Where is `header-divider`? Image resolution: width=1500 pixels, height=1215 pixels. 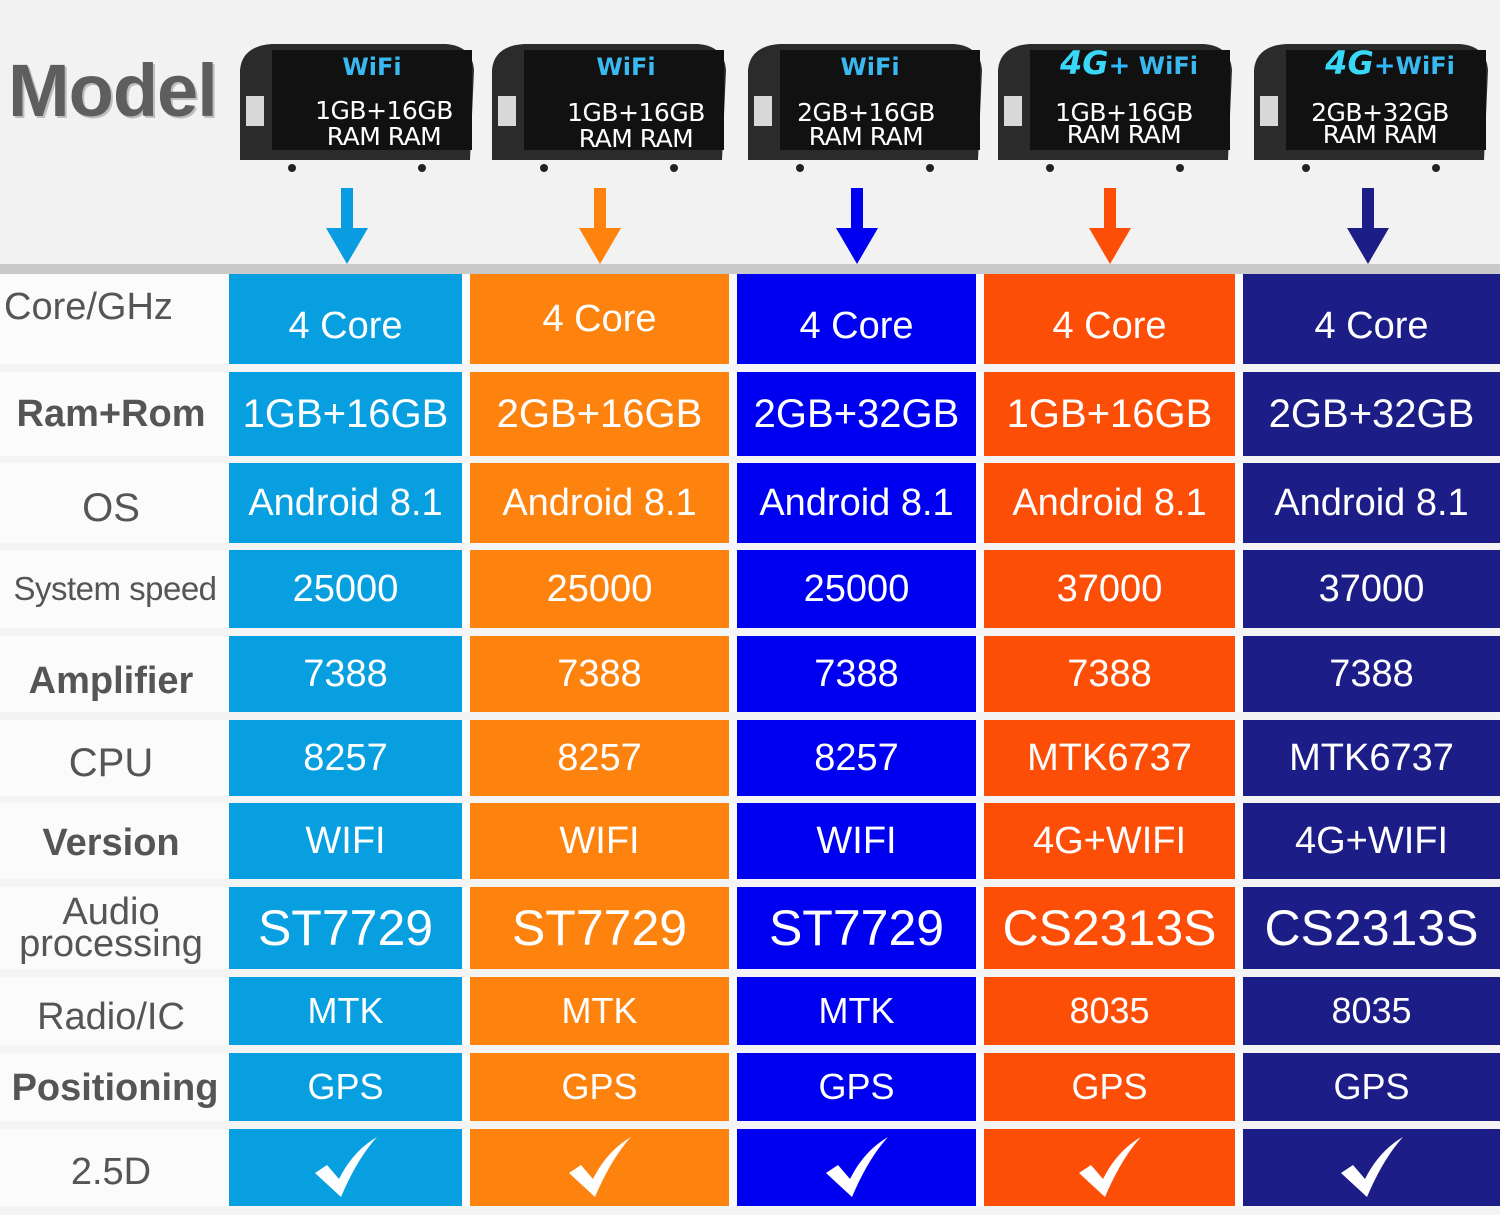
header-divider is located at coordinates (750, 269).